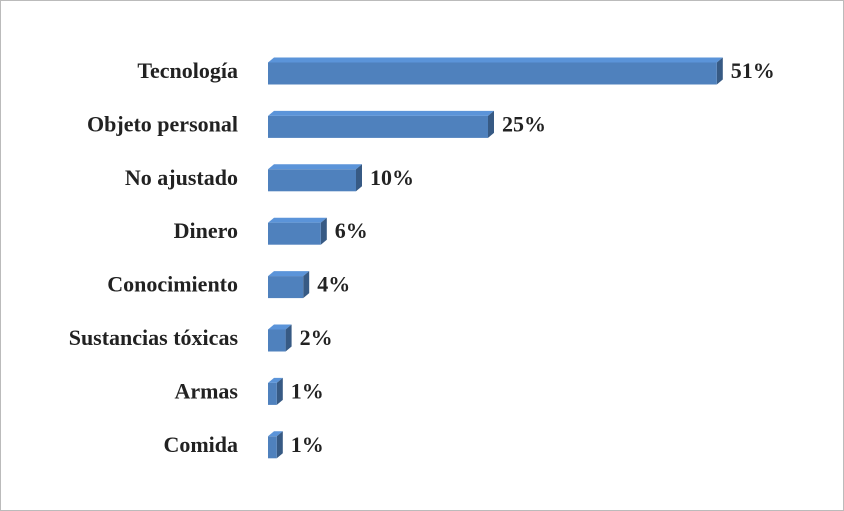 Image resolution: width=844 pixels, height=511 pixels. What do you see at coordinates (181, 177) in the screenshot?
I see `category-label: No ajustado` at bounding box center [181, 177].